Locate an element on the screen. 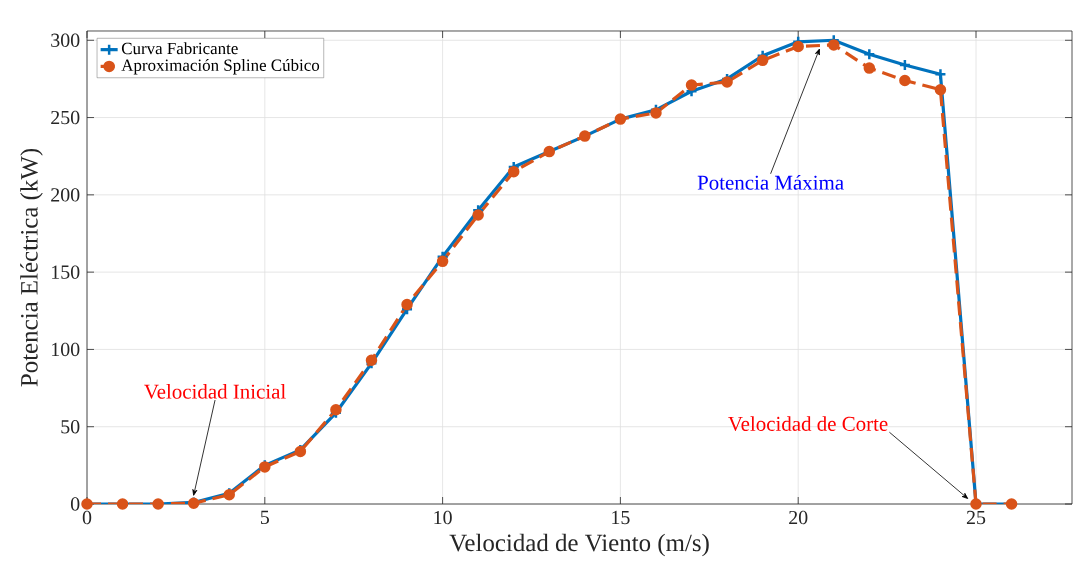 This screenshot has width=1074, height=576. y-axis-title: Potencia Eléctrica (kW) is located at coordinates (31, 267).